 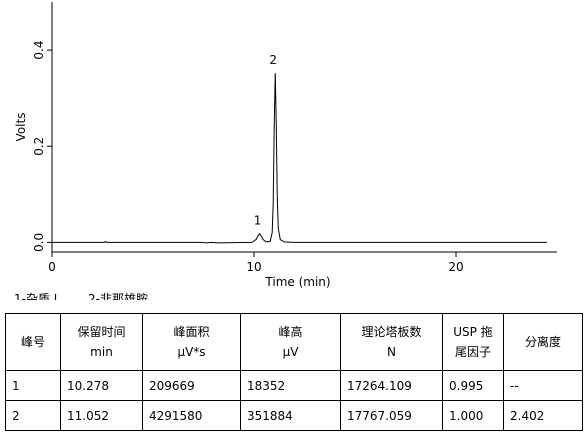 What do you see at coordinates (473, 415) in the screenshot?
I see `data-cell: 1.000` at bounding box center [473, 415].